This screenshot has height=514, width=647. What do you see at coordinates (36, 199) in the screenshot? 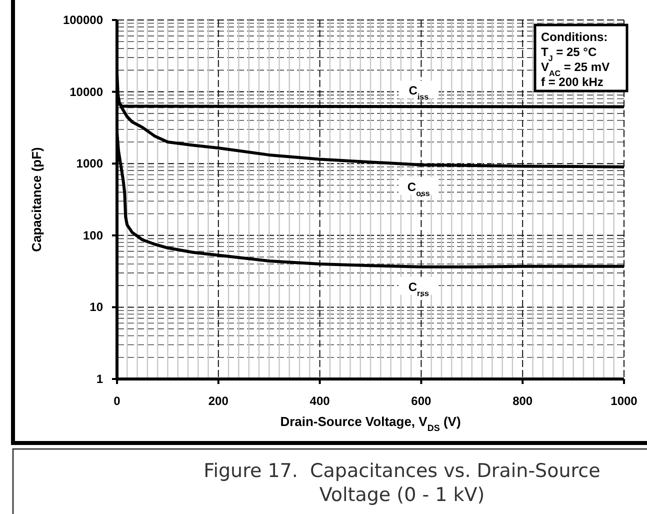
I see `y-axis-title: Capacitance (pF)` at bounding box center [36, 199].